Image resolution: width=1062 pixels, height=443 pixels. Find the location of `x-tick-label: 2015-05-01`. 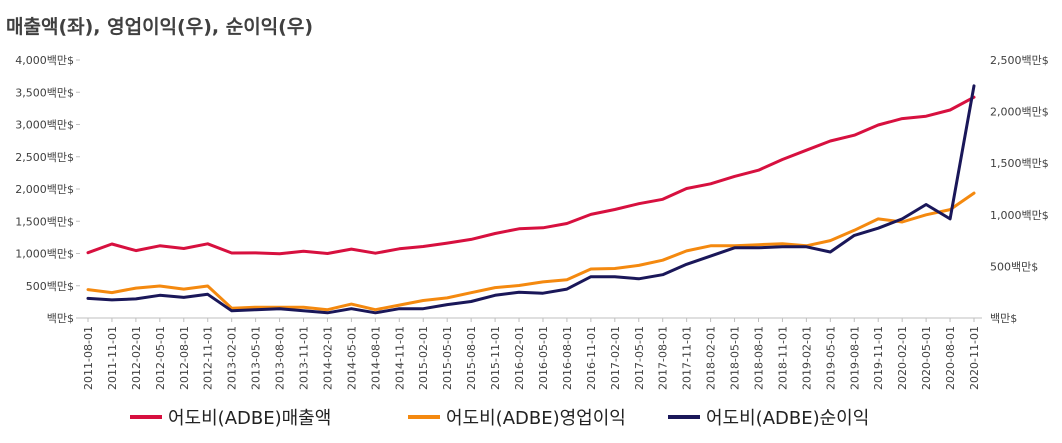

x-tick-label: 2015-05-01 is located at coordinates (447, 358).